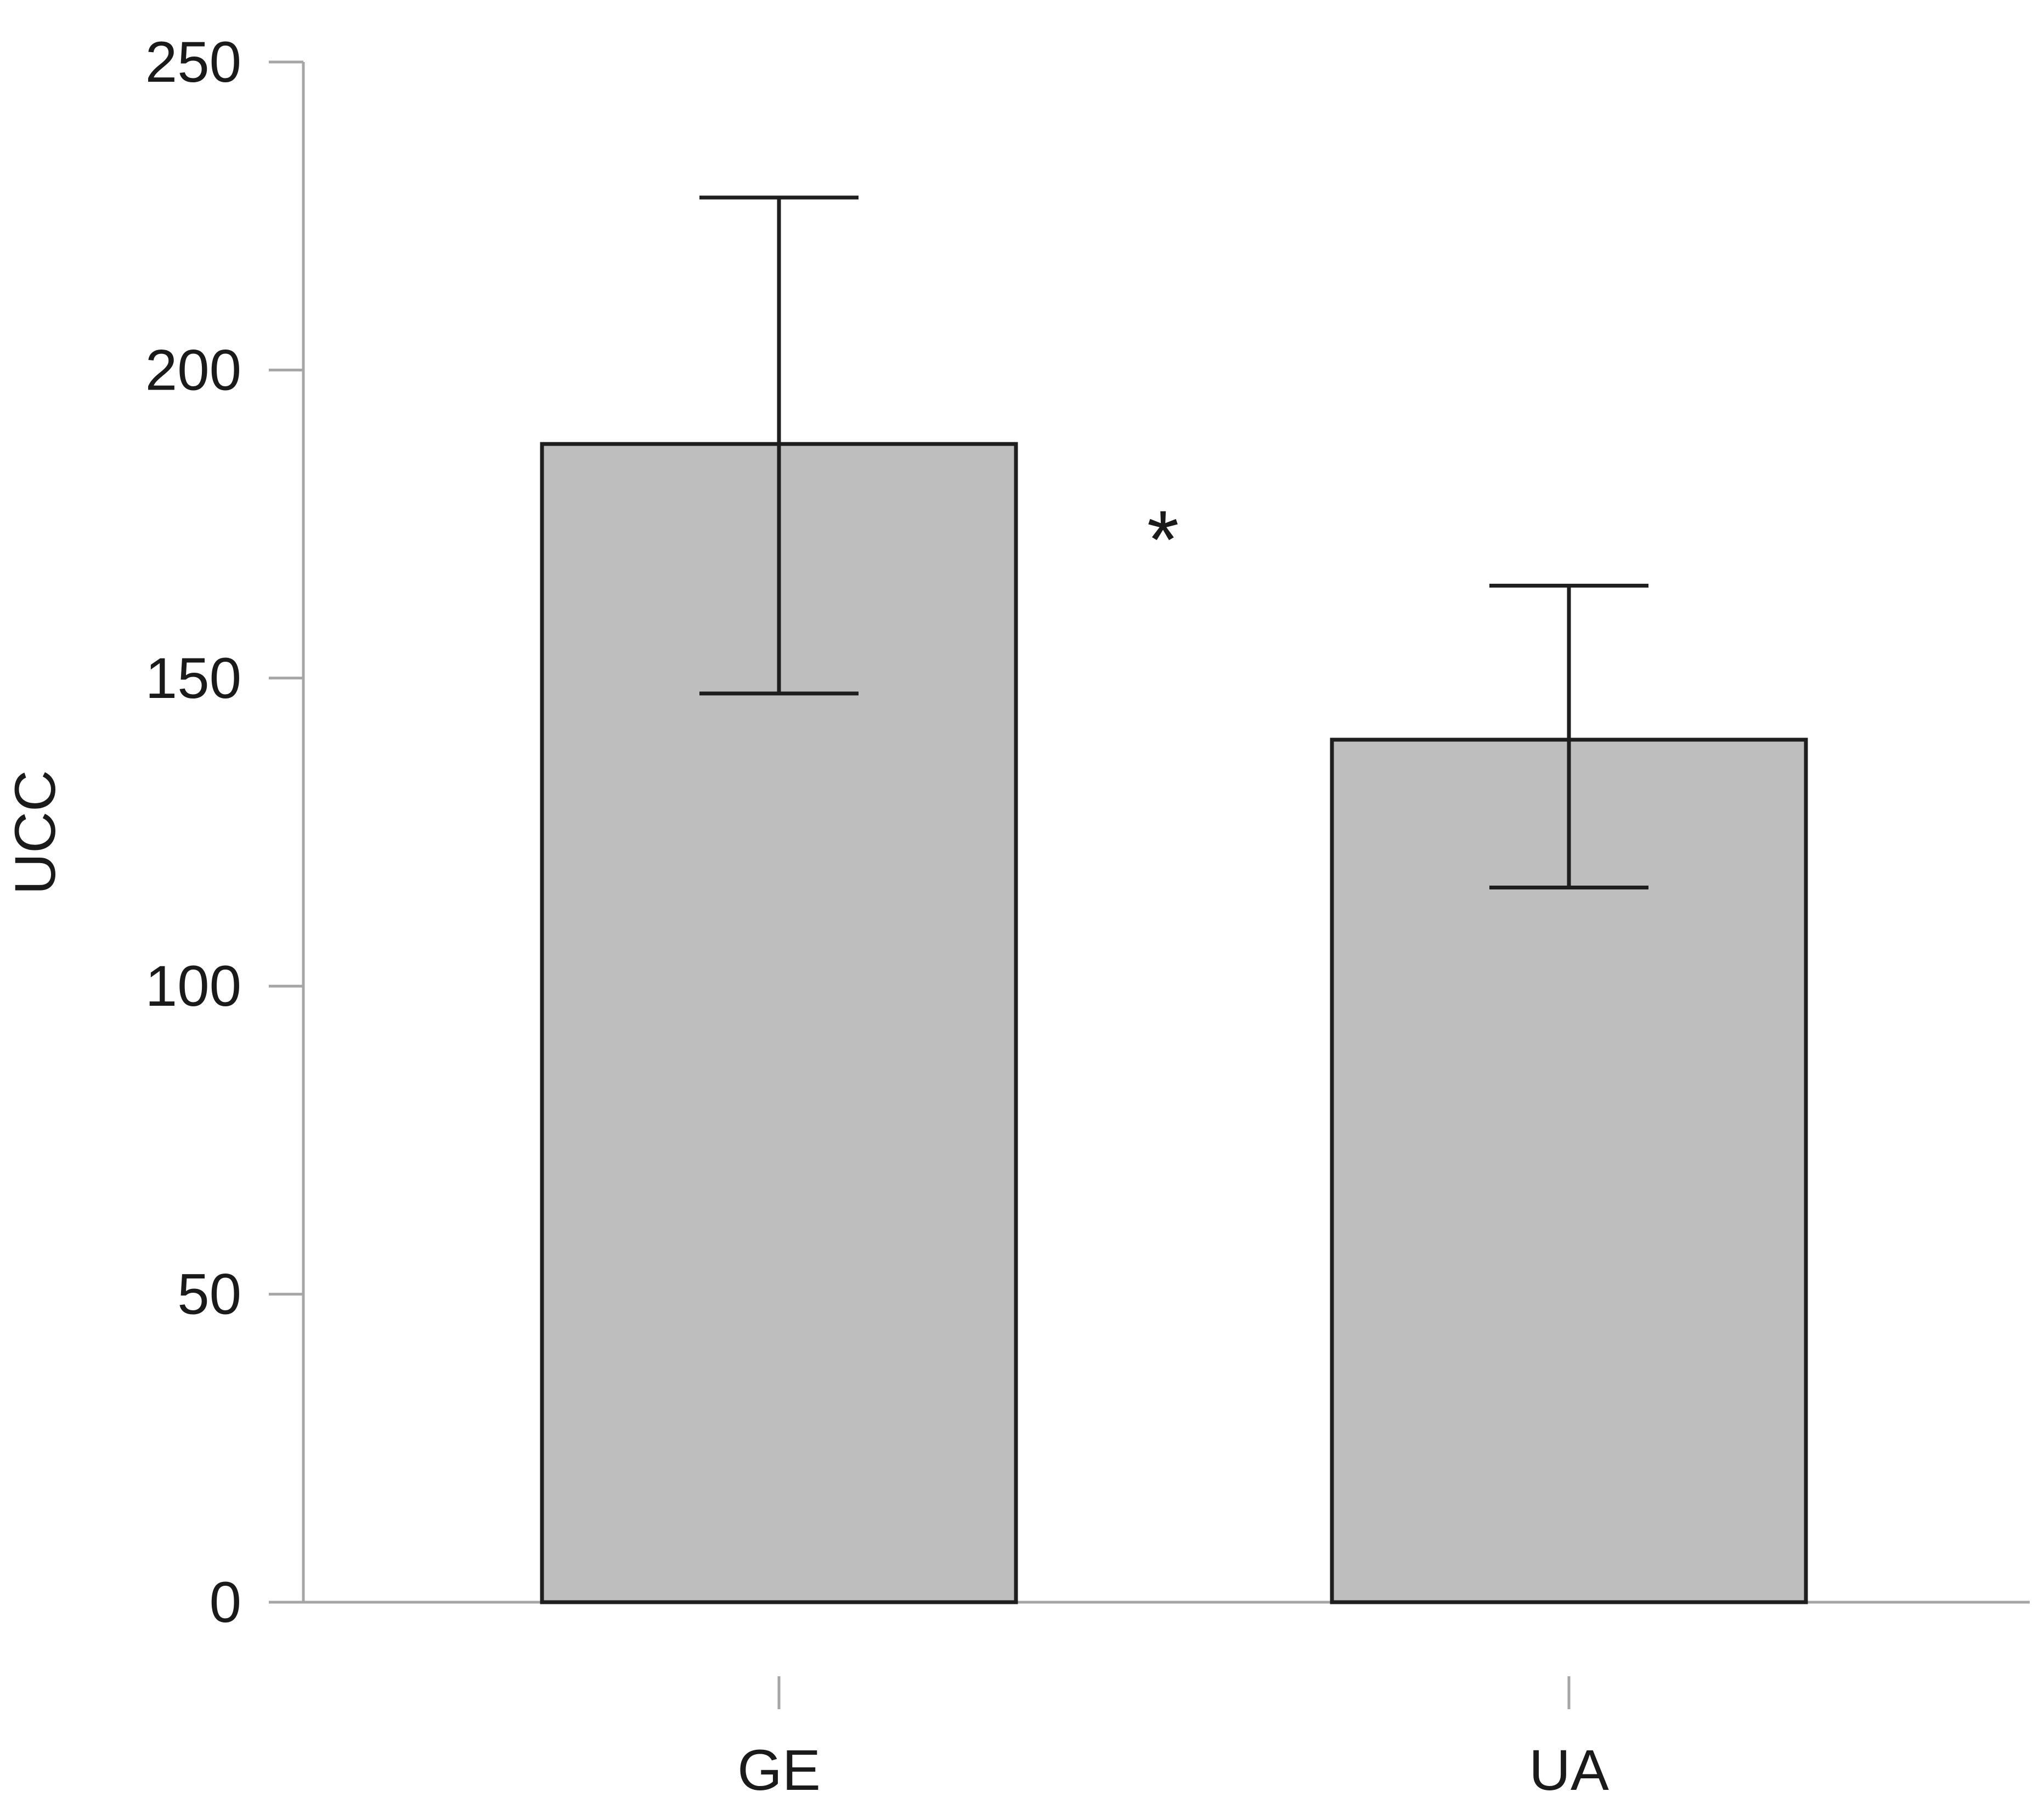  What do you see at coordinates (779, 445) in the screenshot?
I see `error-bar-ge` at bounding box center [779, 445].